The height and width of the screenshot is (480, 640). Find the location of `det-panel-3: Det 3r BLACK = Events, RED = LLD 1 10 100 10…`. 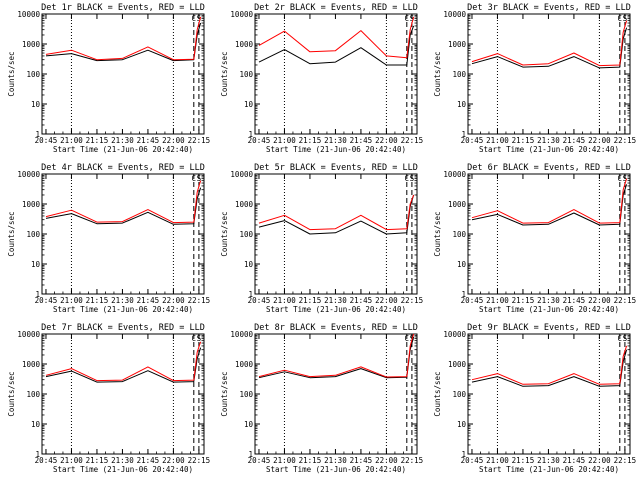

det-panel-3: Det 3r BLACK = Events, RED = LLD 1 10 100 10… is located at coordinates (534, 78).